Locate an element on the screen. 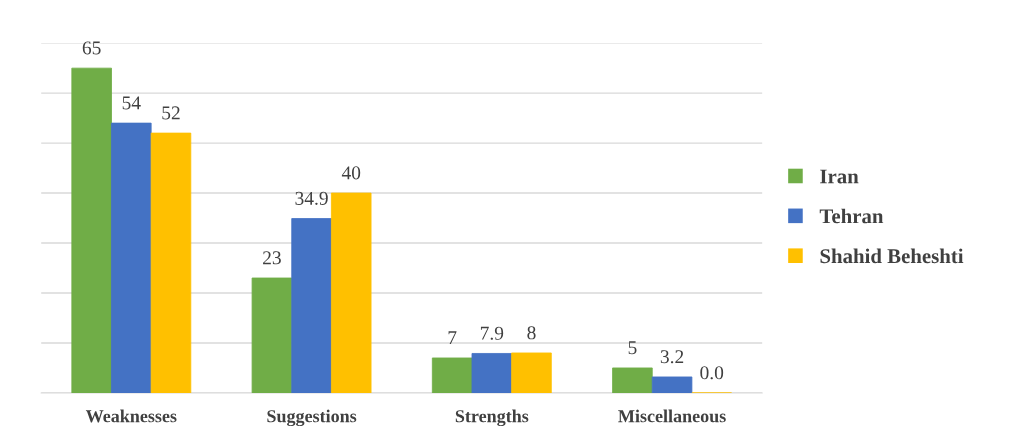 The image size is (1030, 445). data-label: 3.2 is located at coordinates (672, 357).